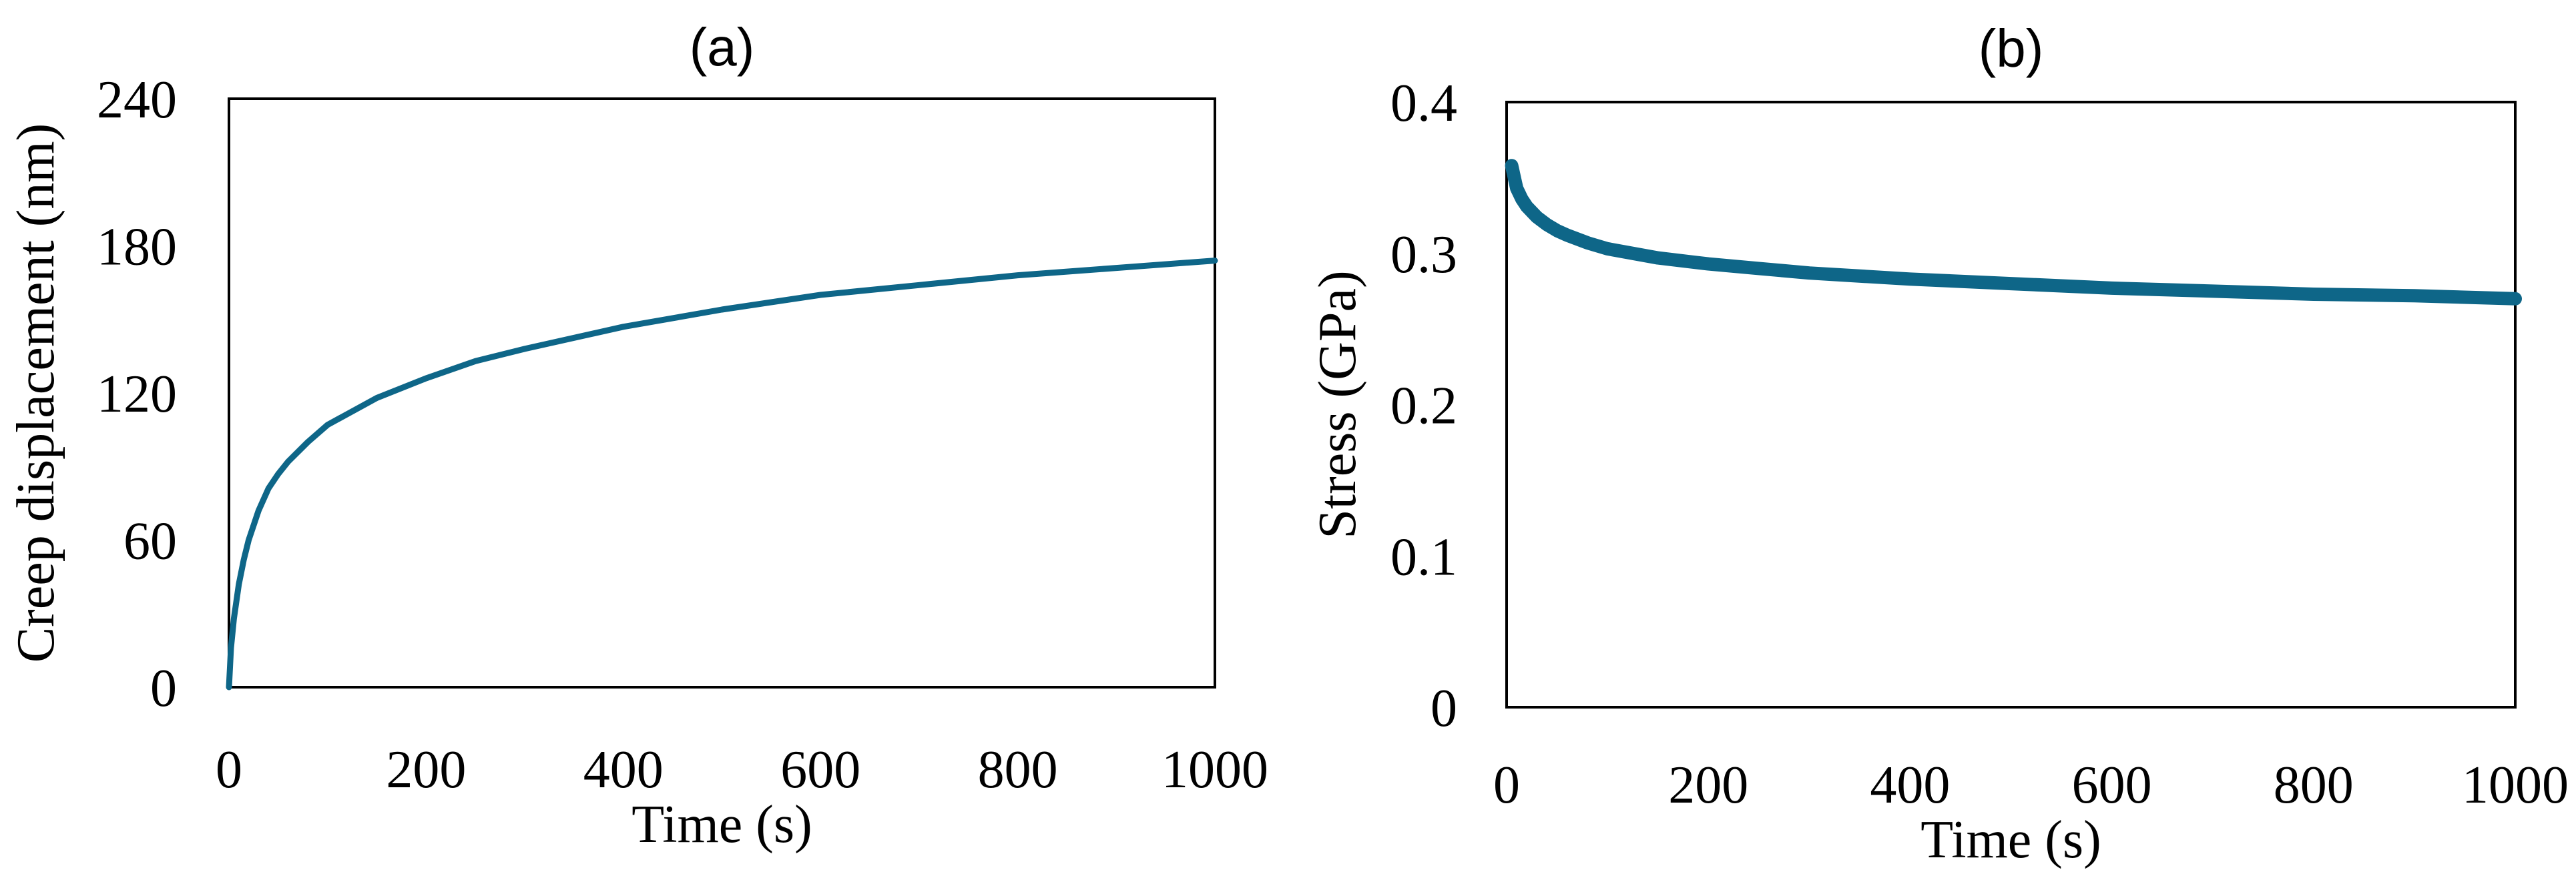 This screenshot has height=886, width=2576. Describe the element at coordinates (150, 541) in the screenshot. I see `panel-a-y-tick-label: 60` at that location.